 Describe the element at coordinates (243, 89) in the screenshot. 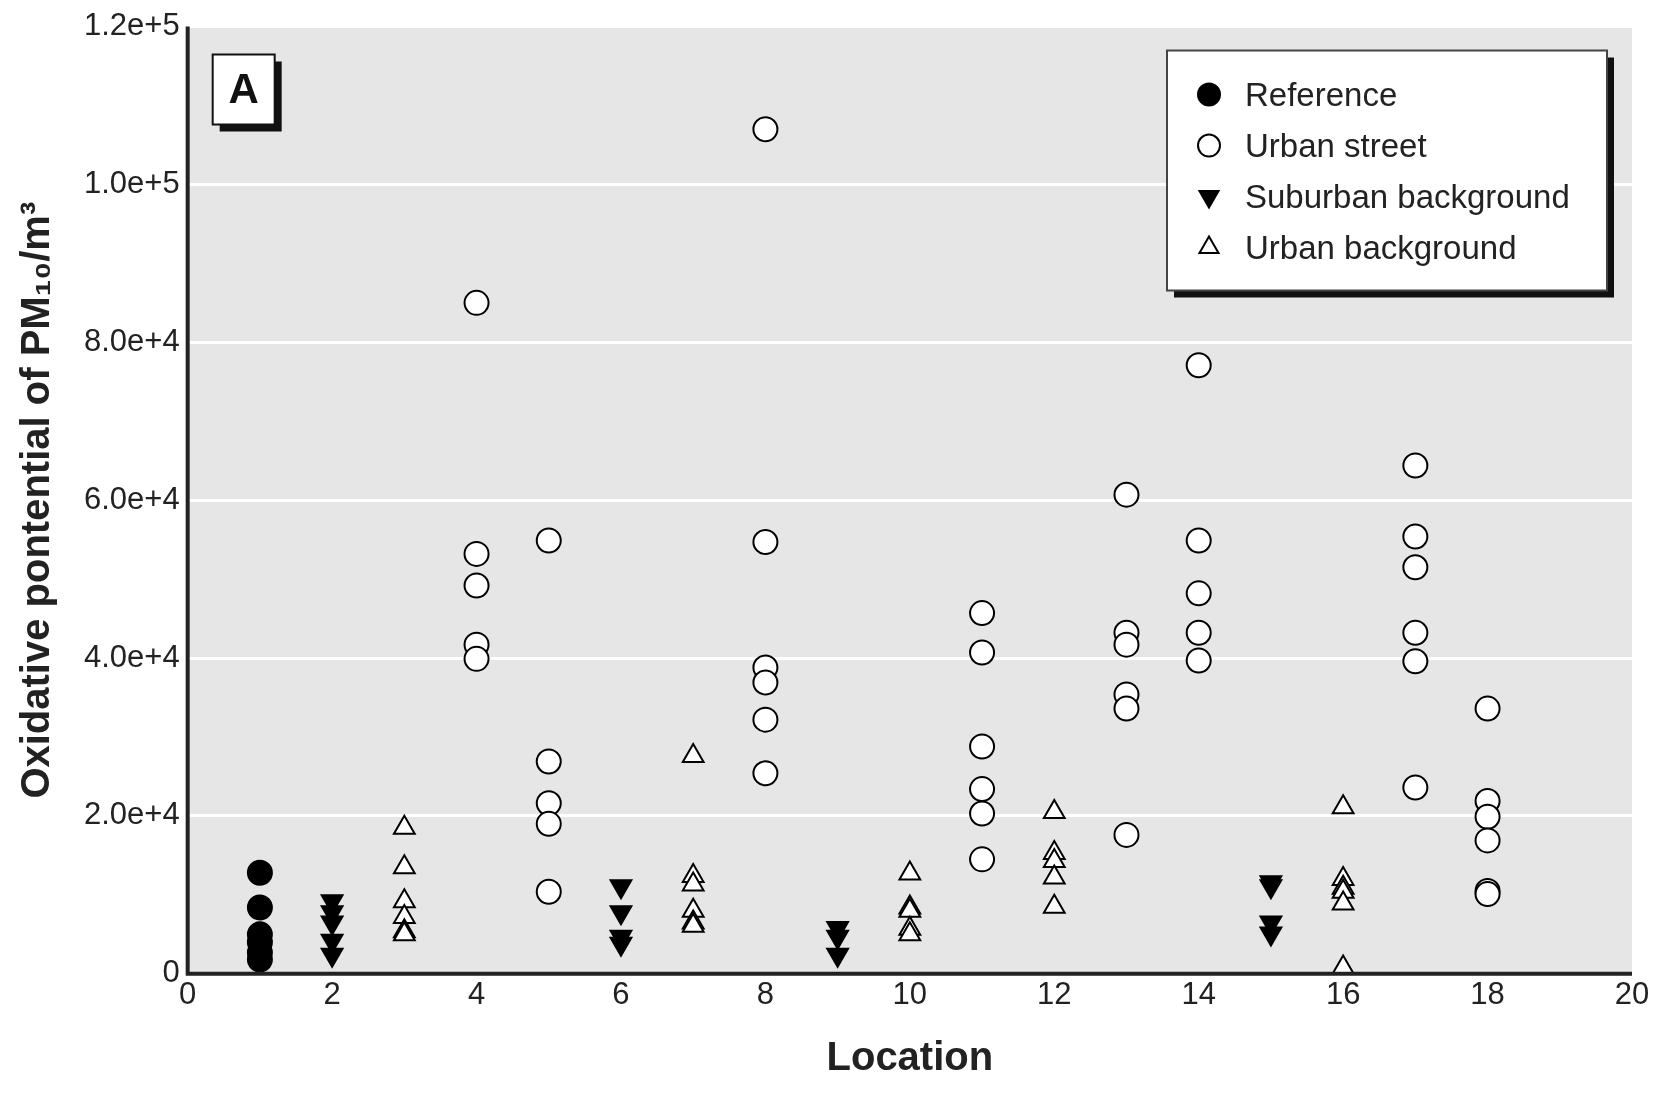

I see `annotation: A` at that location.